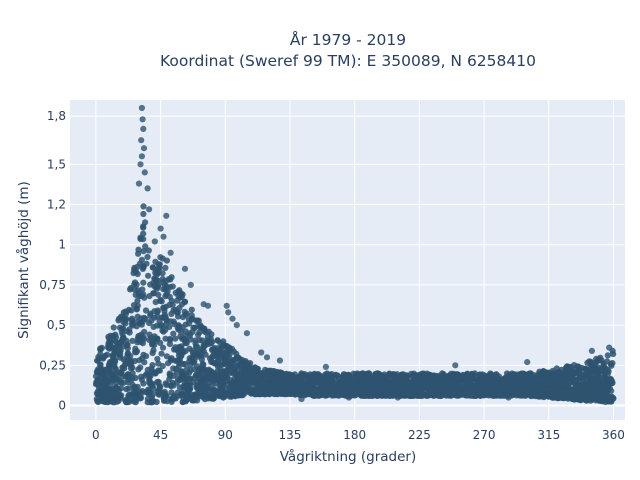 The width and height of the screenshot is (640, 480). I want to click on y-tick-label: 0,5, so click(56, 325).